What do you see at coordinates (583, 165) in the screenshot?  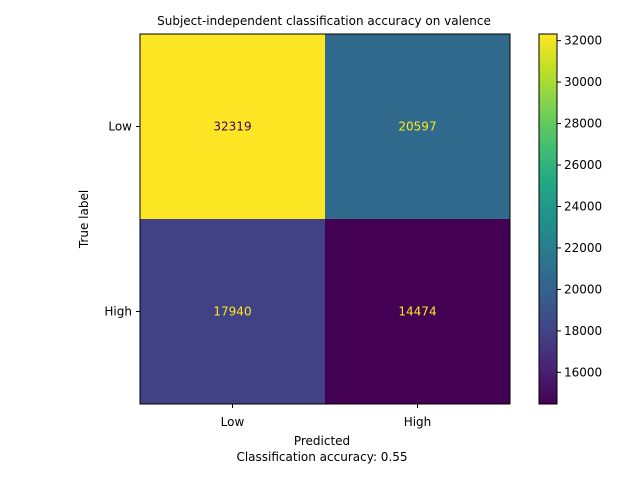 I see `colorbar-tick-label: 26000` at bounding box center [583, 165].